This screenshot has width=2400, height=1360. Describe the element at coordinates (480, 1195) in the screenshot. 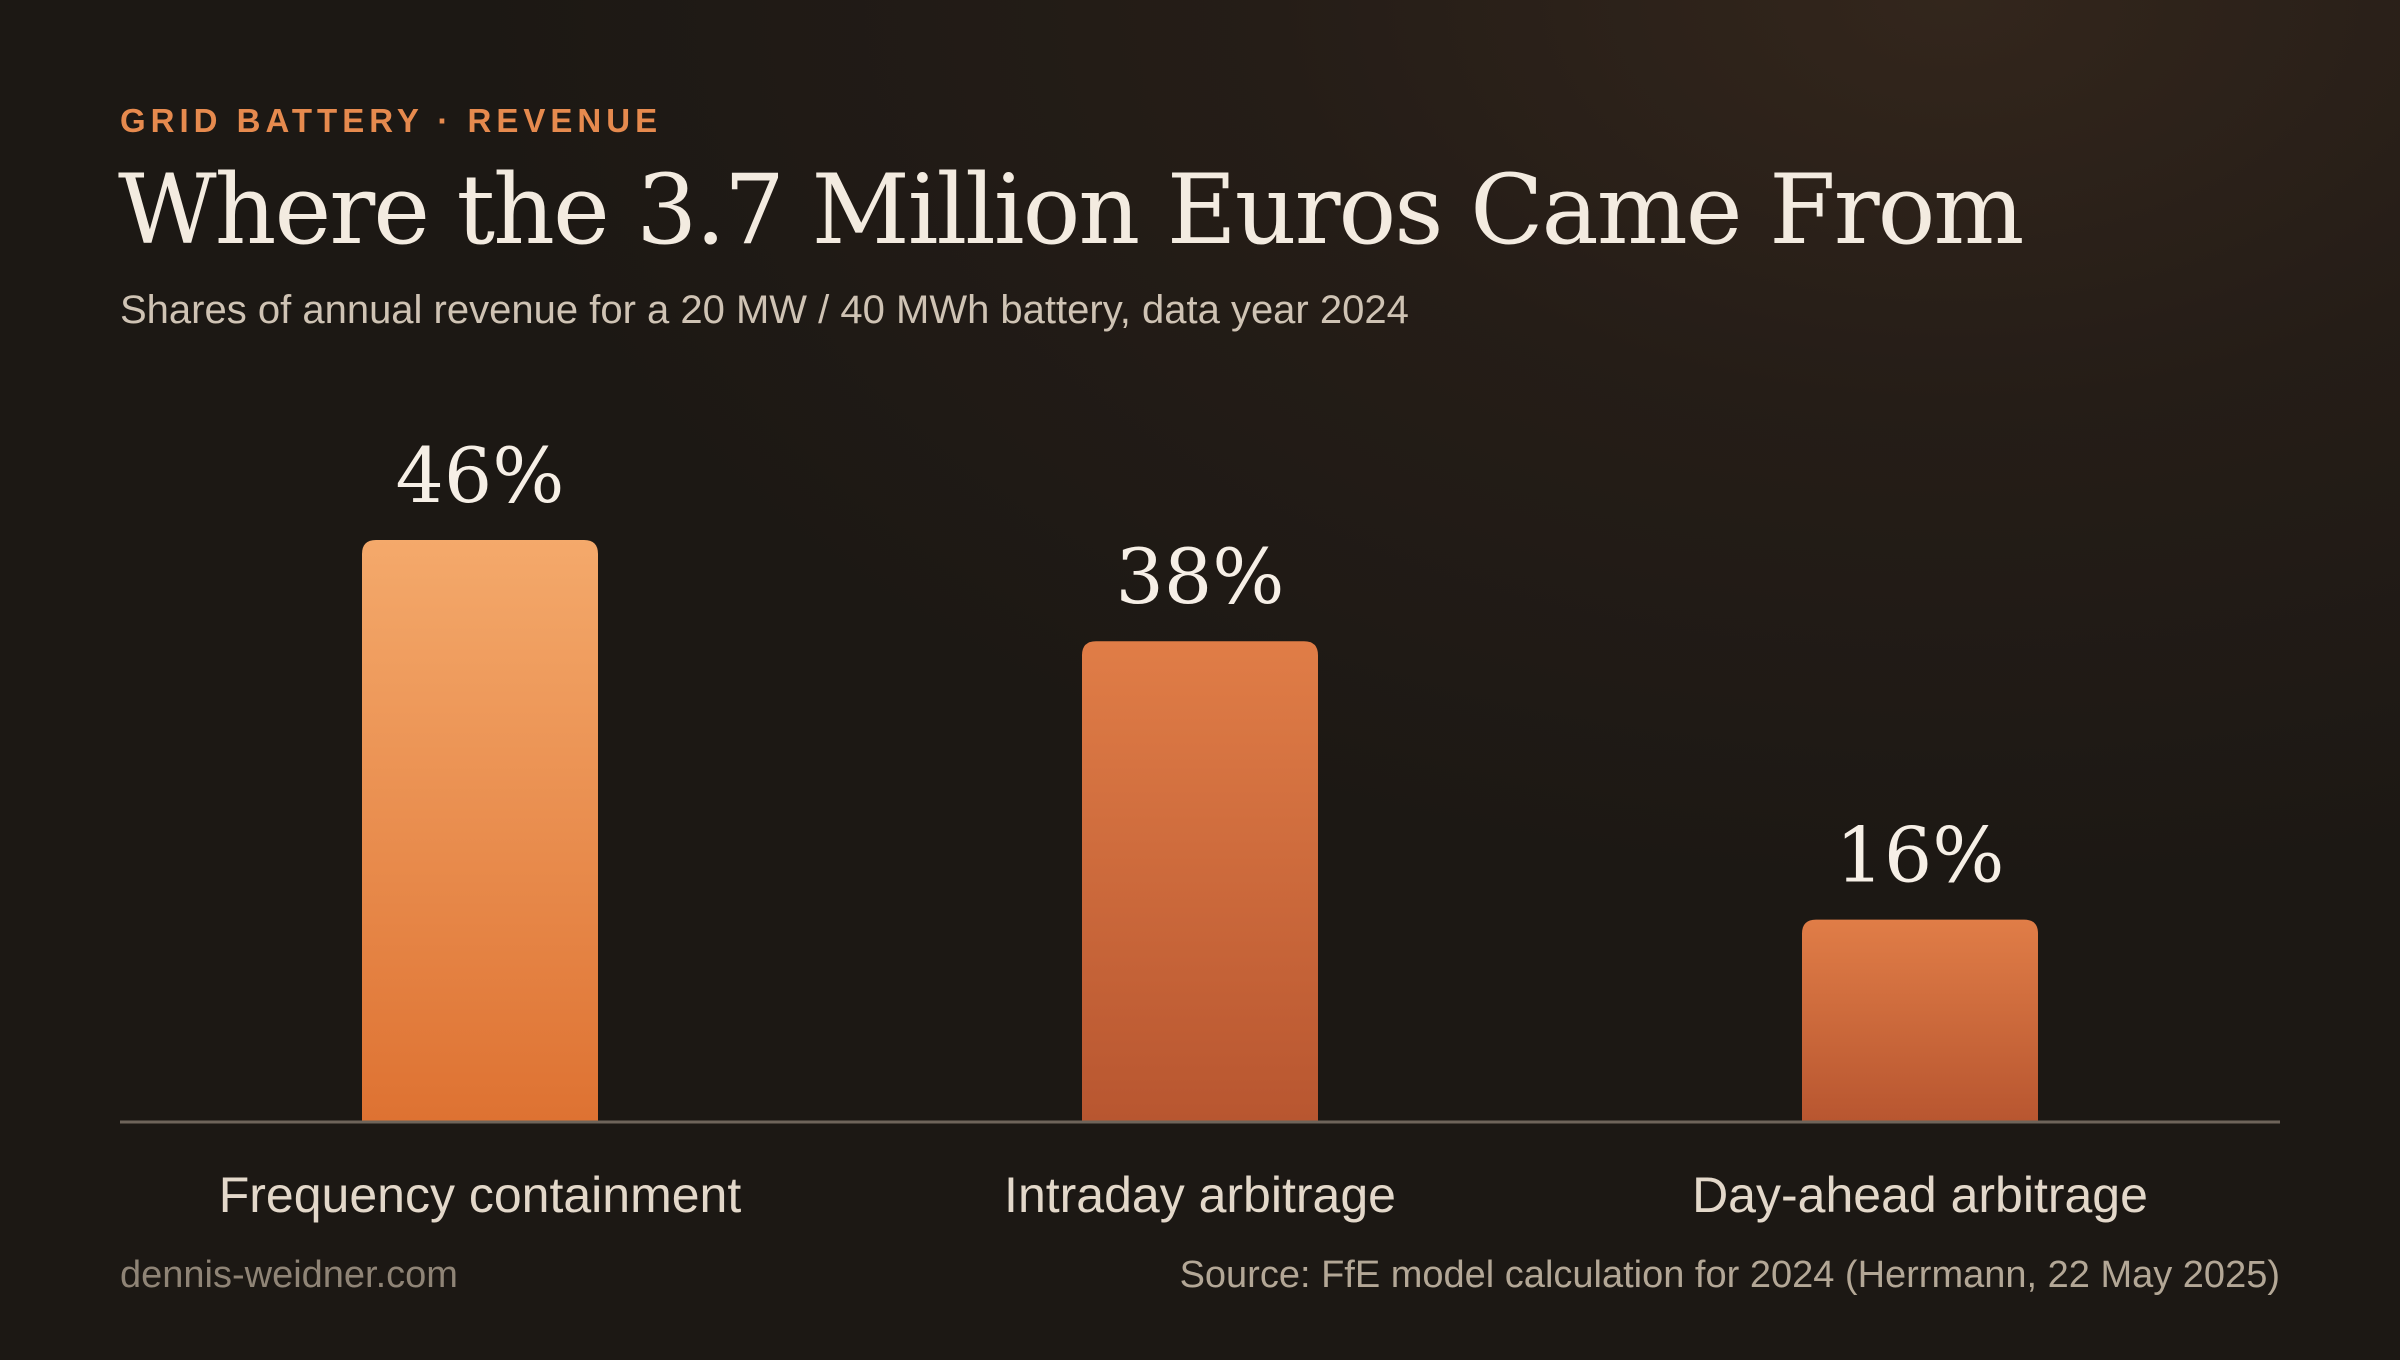

I see `category-label: Frequency containment` at that location.